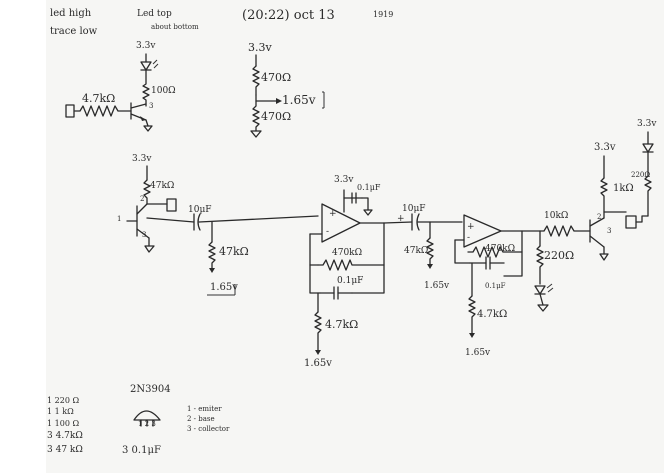  What do you see at coordinates (276, 77) in the screenshot?
I see `label-470-top: 470Ω` at bounding box center [276, 77].